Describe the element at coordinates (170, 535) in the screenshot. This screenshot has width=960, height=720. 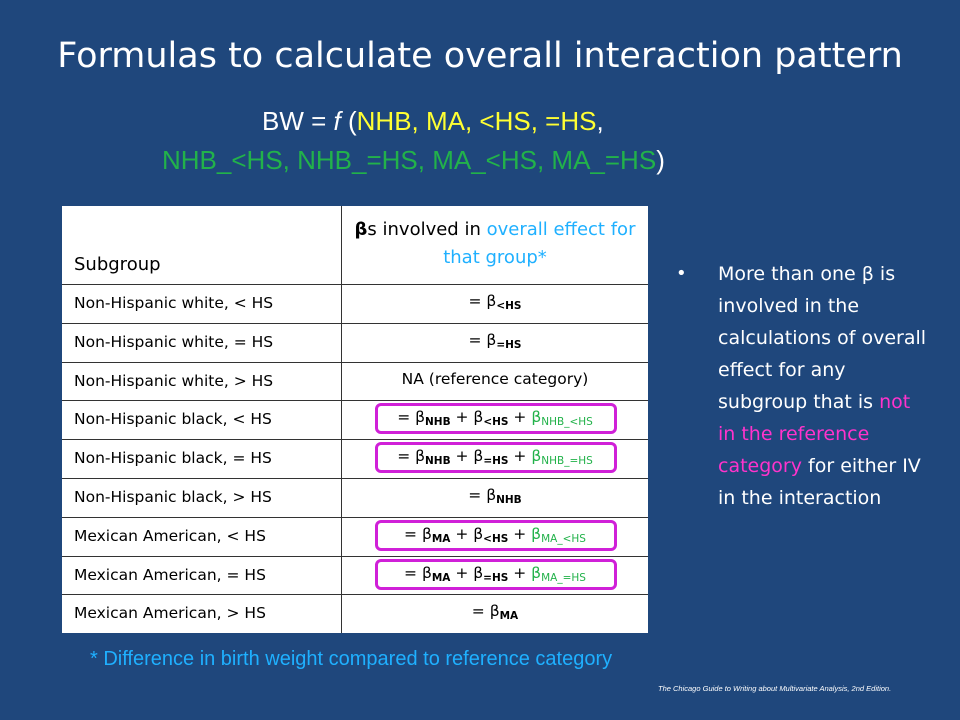
I see `subgroup-cell: Mexican American, < HS` at that location.